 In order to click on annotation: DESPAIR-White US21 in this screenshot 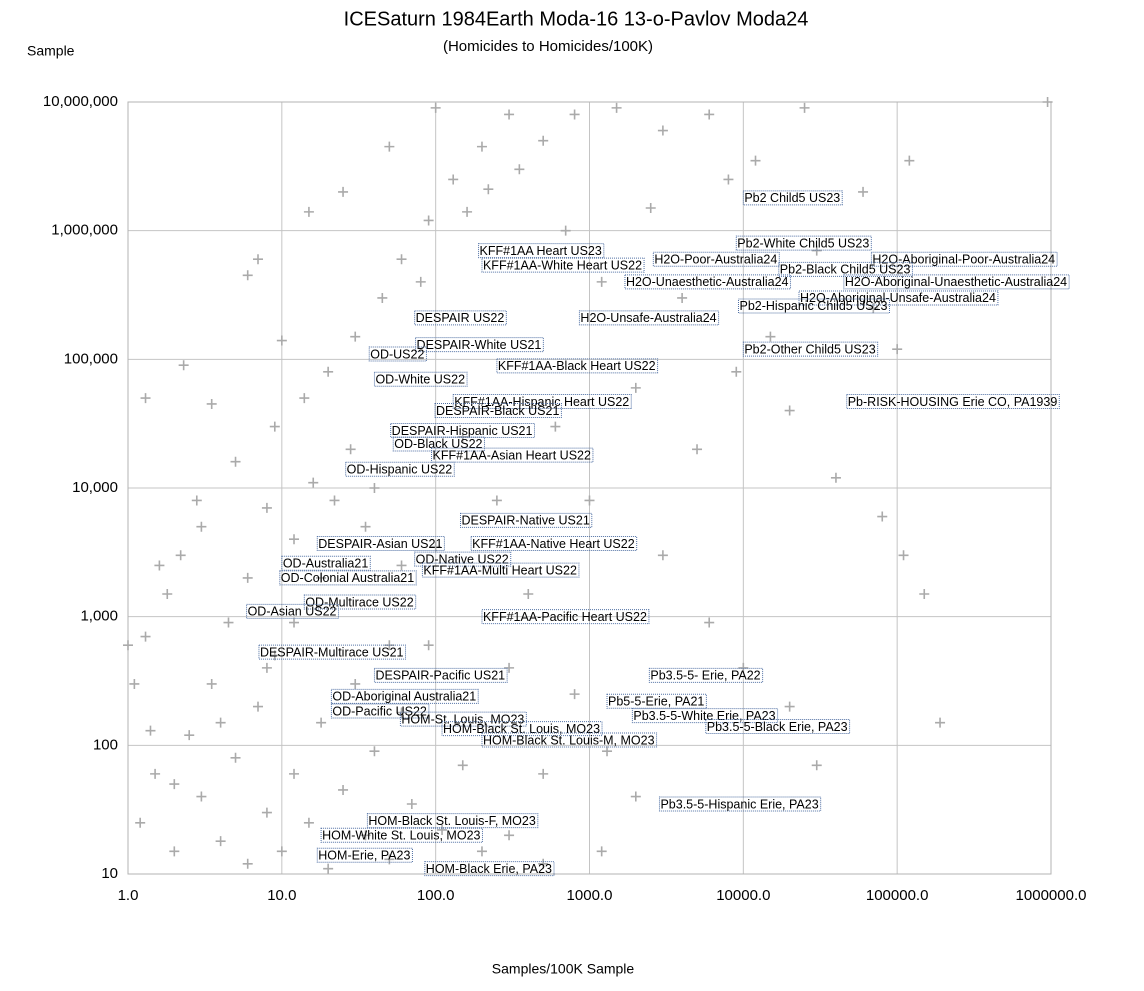, I will do `click(479, 345)`.